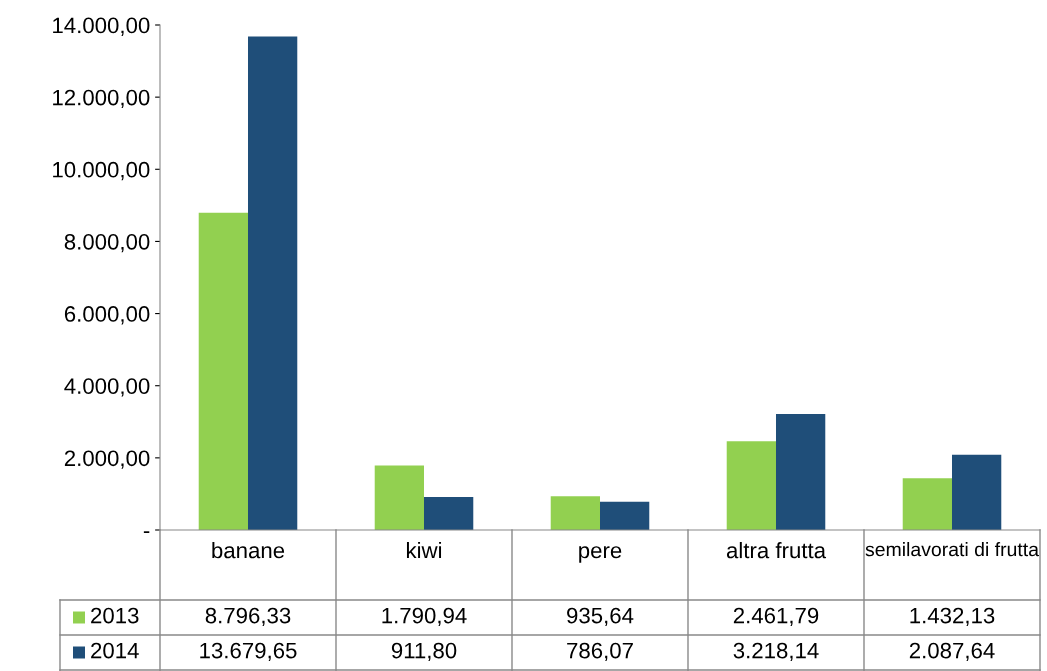 This screenshot has height=671, width=1047. I want to click on data-label: 8.796,33, so click(248, 617).